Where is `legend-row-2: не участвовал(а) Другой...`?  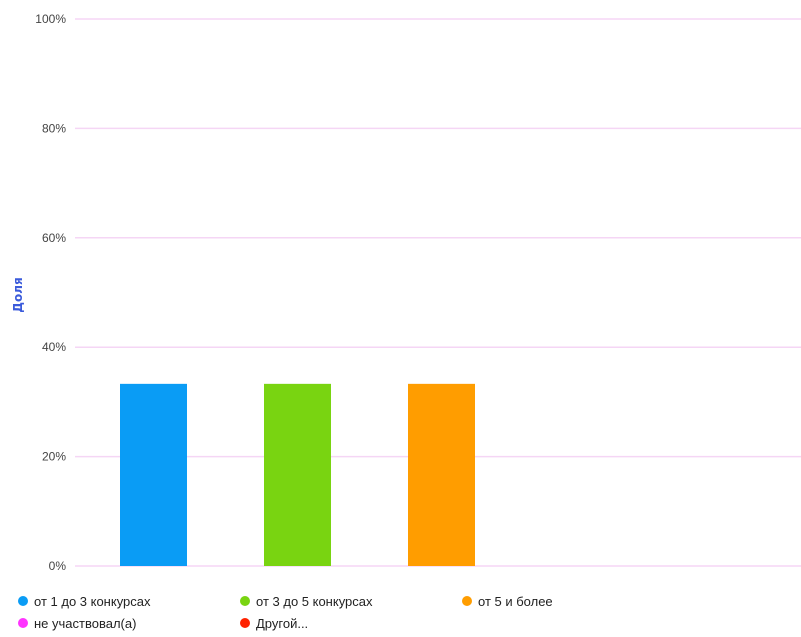 legend-row-2: не участвовал(а) Другой... is located at coordinates (408, 623).